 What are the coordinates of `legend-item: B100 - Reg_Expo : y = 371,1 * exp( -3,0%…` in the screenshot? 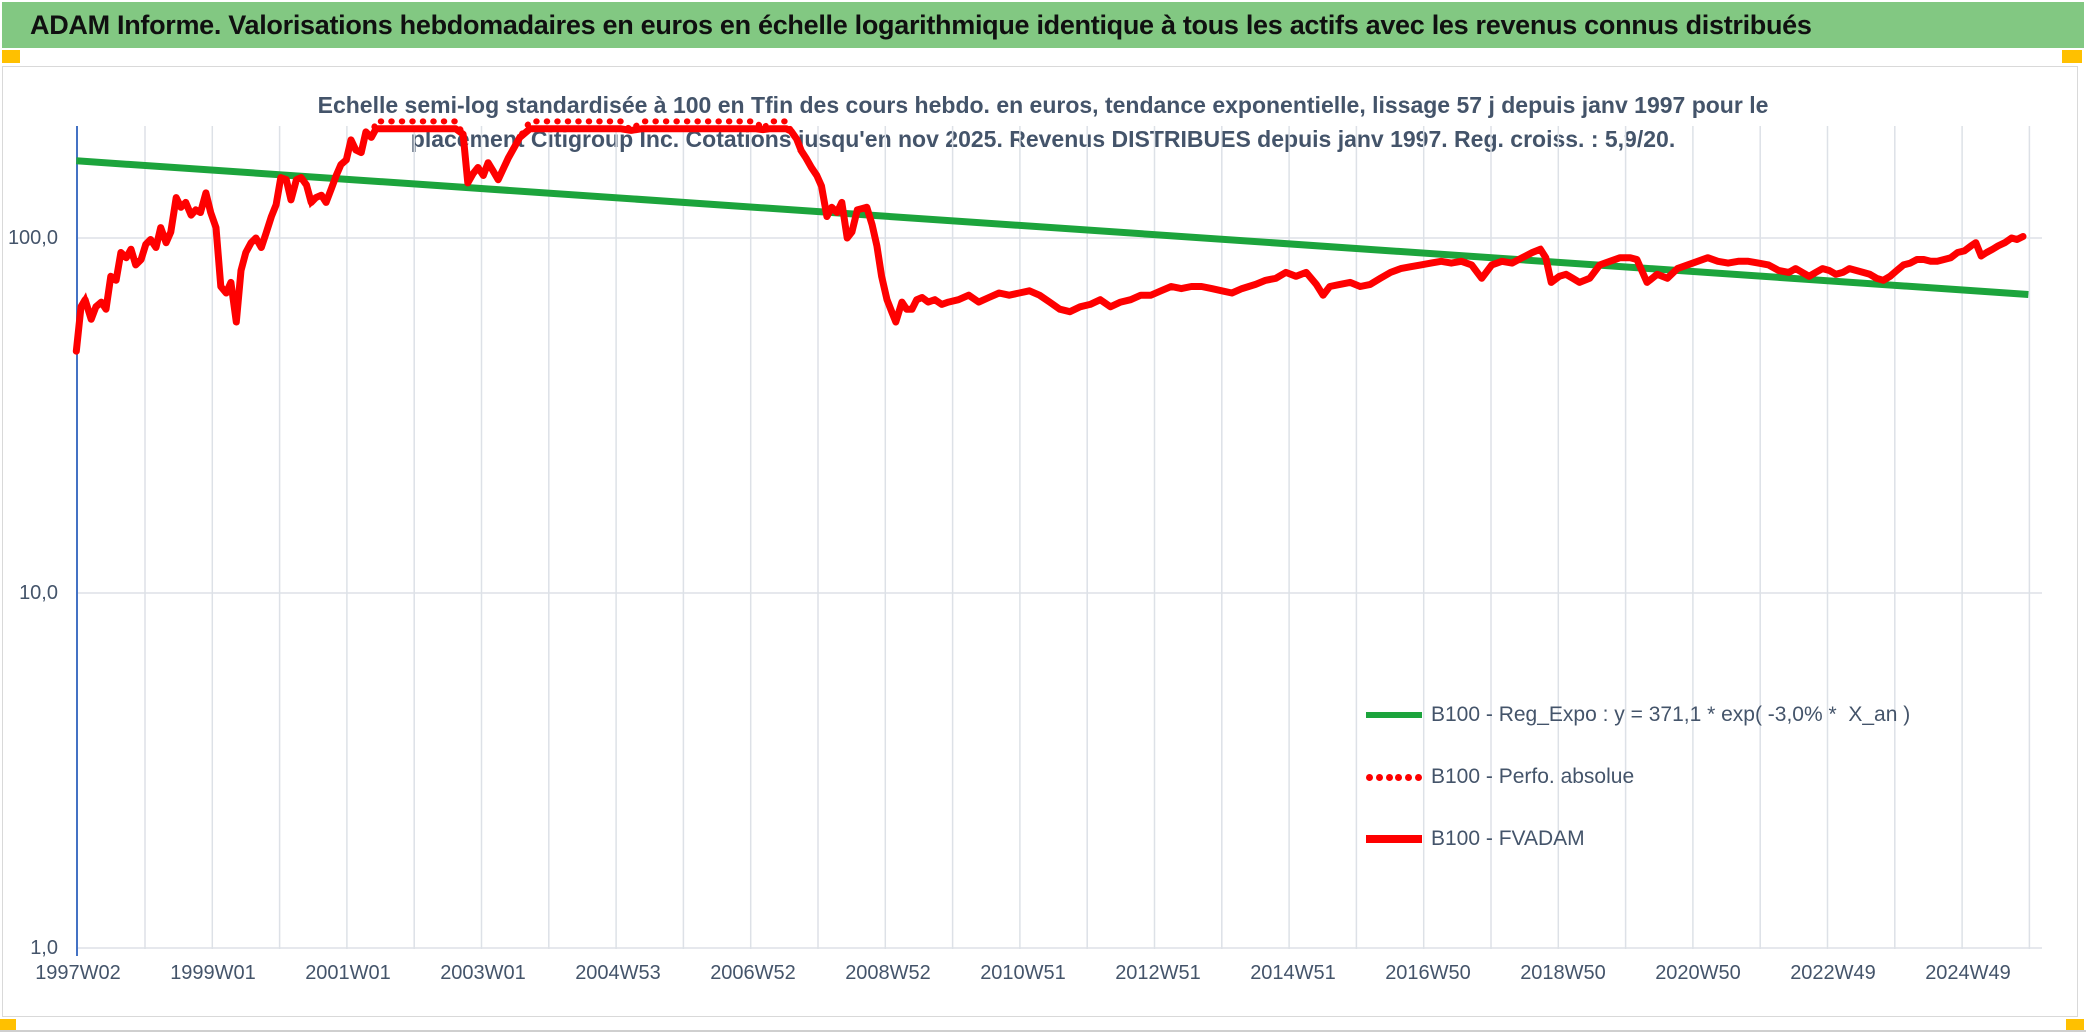 It's located at (1638, 715).